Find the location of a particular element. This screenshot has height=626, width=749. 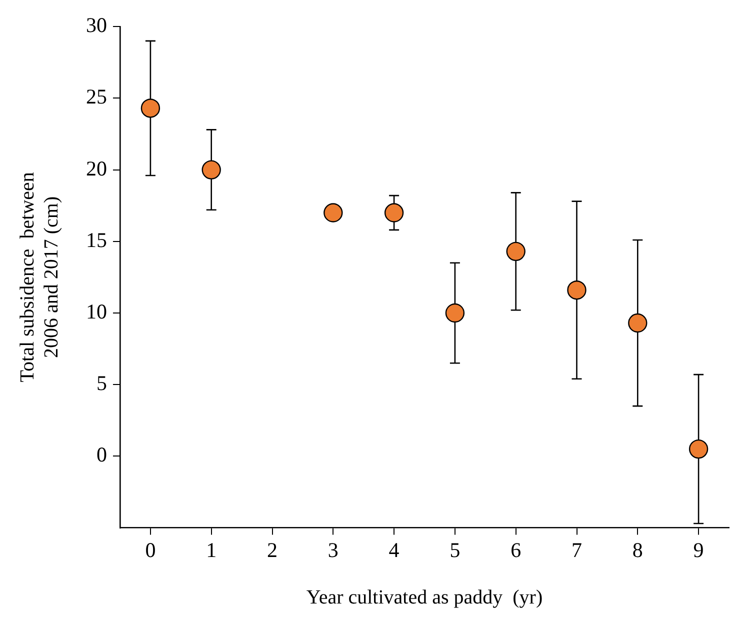

x-tick-label: 6 is located at coordinates (516, 550).